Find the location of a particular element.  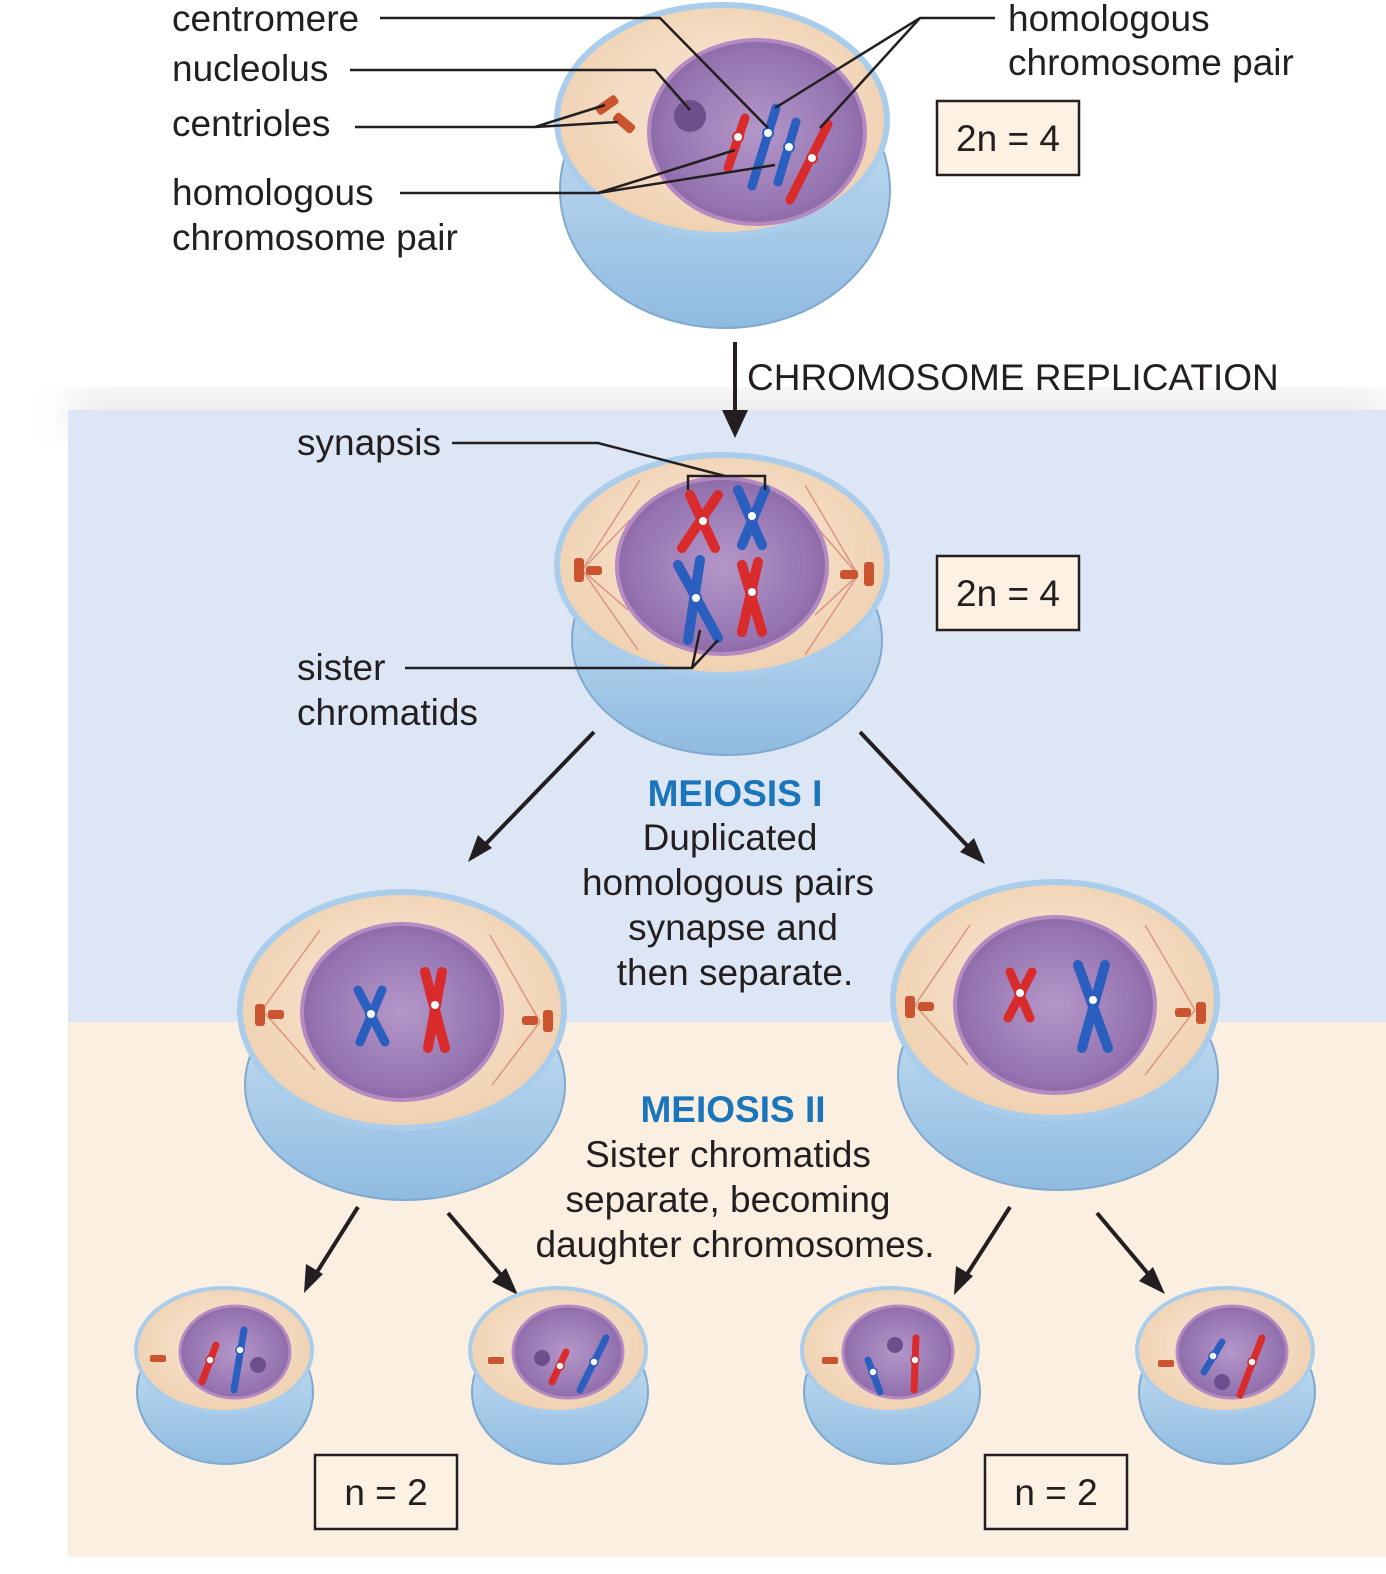

synapsis-label: synapsis is located at coordinates (369, 442).